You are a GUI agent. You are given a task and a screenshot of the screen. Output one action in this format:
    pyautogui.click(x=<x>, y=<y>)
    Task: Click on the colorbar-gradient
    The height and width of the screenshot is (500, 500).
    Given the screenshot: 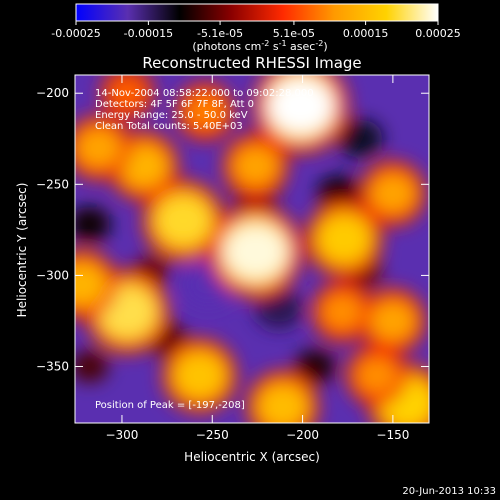 What is the action you would take?
    pyautogui.click(x=257, y=12)
    